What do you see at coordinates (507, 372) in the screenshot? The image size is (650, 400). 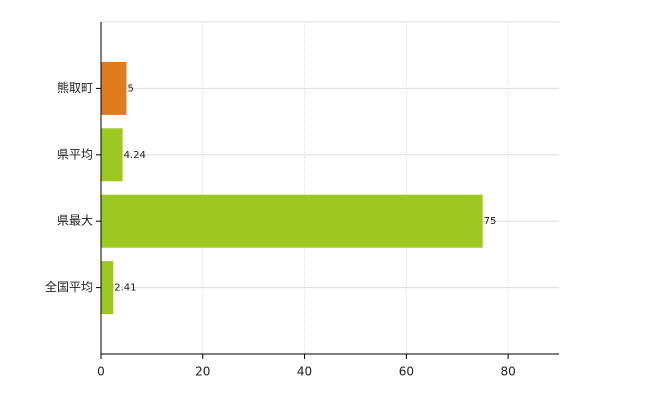 I see `x-tick-label: 80` at bounding box center [507, 372].